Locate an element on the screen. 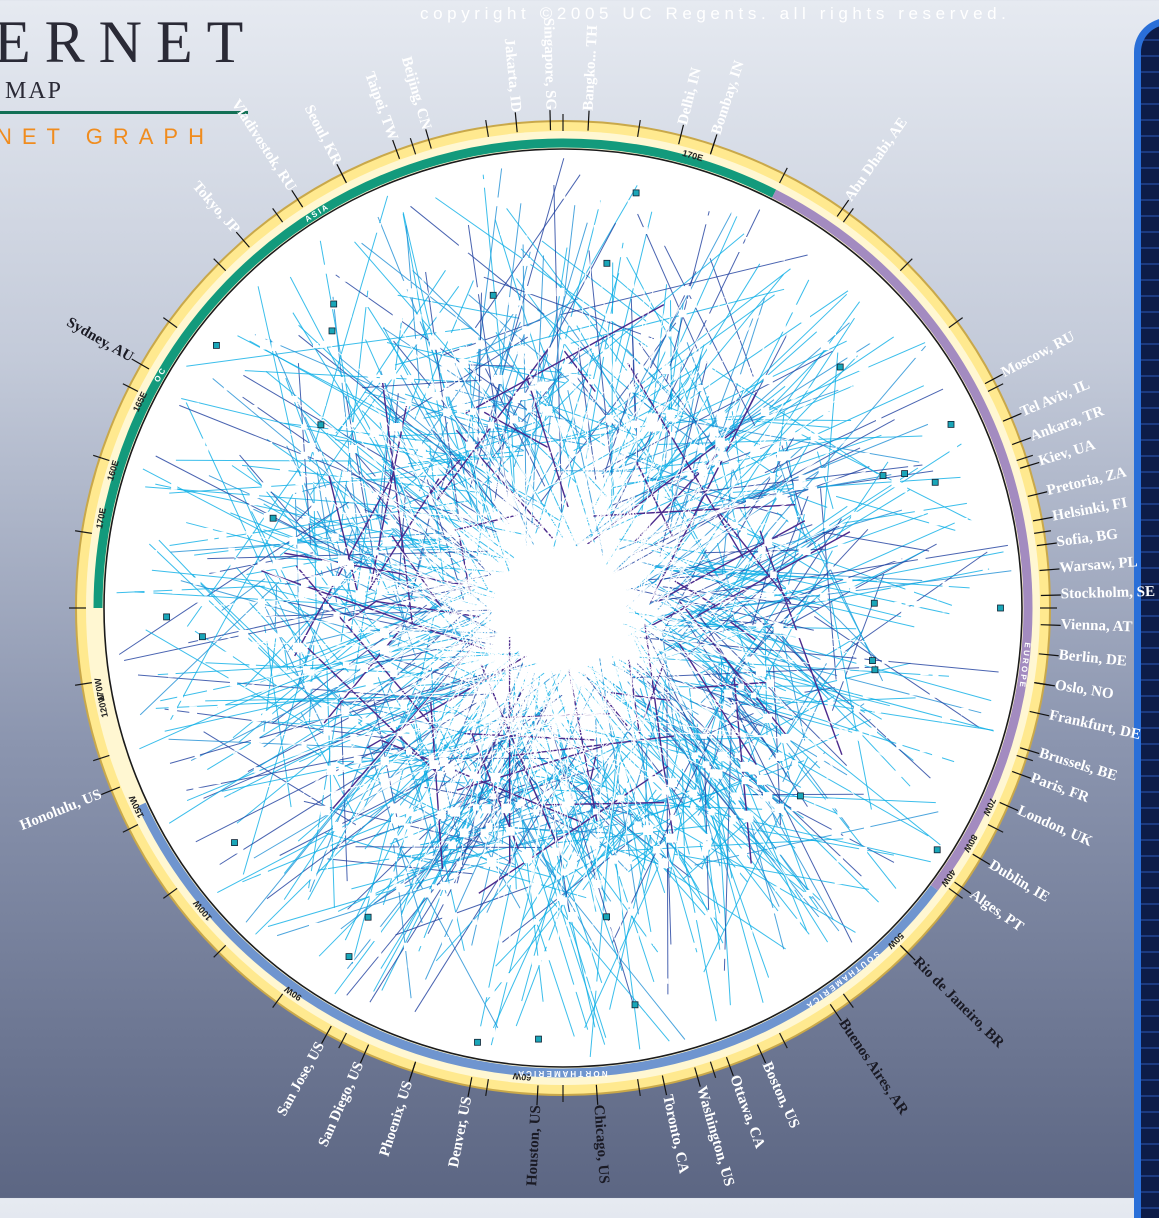 The image size is (1159, 1218). city-label: Taipei, TW is located at coordinates (381, 106).